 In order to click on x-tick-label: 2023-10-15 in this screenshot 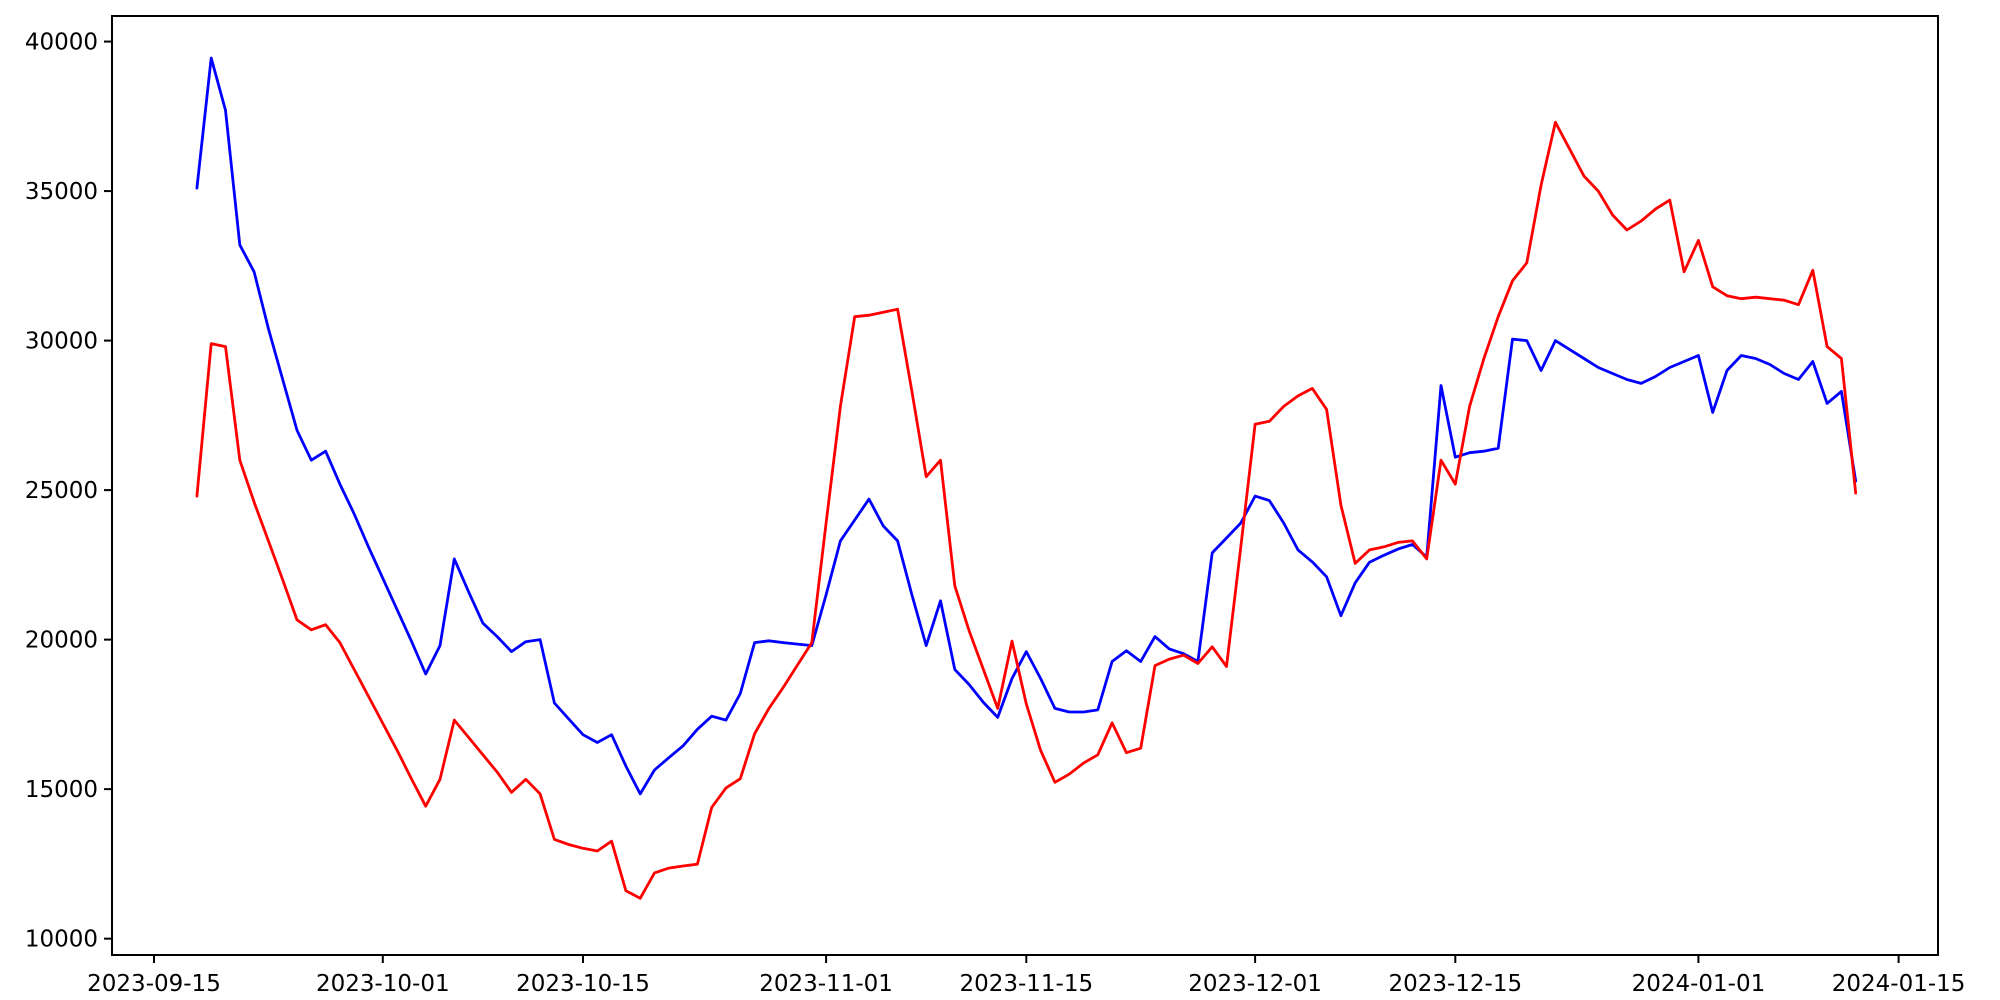, I will do `click(583, 984)`.